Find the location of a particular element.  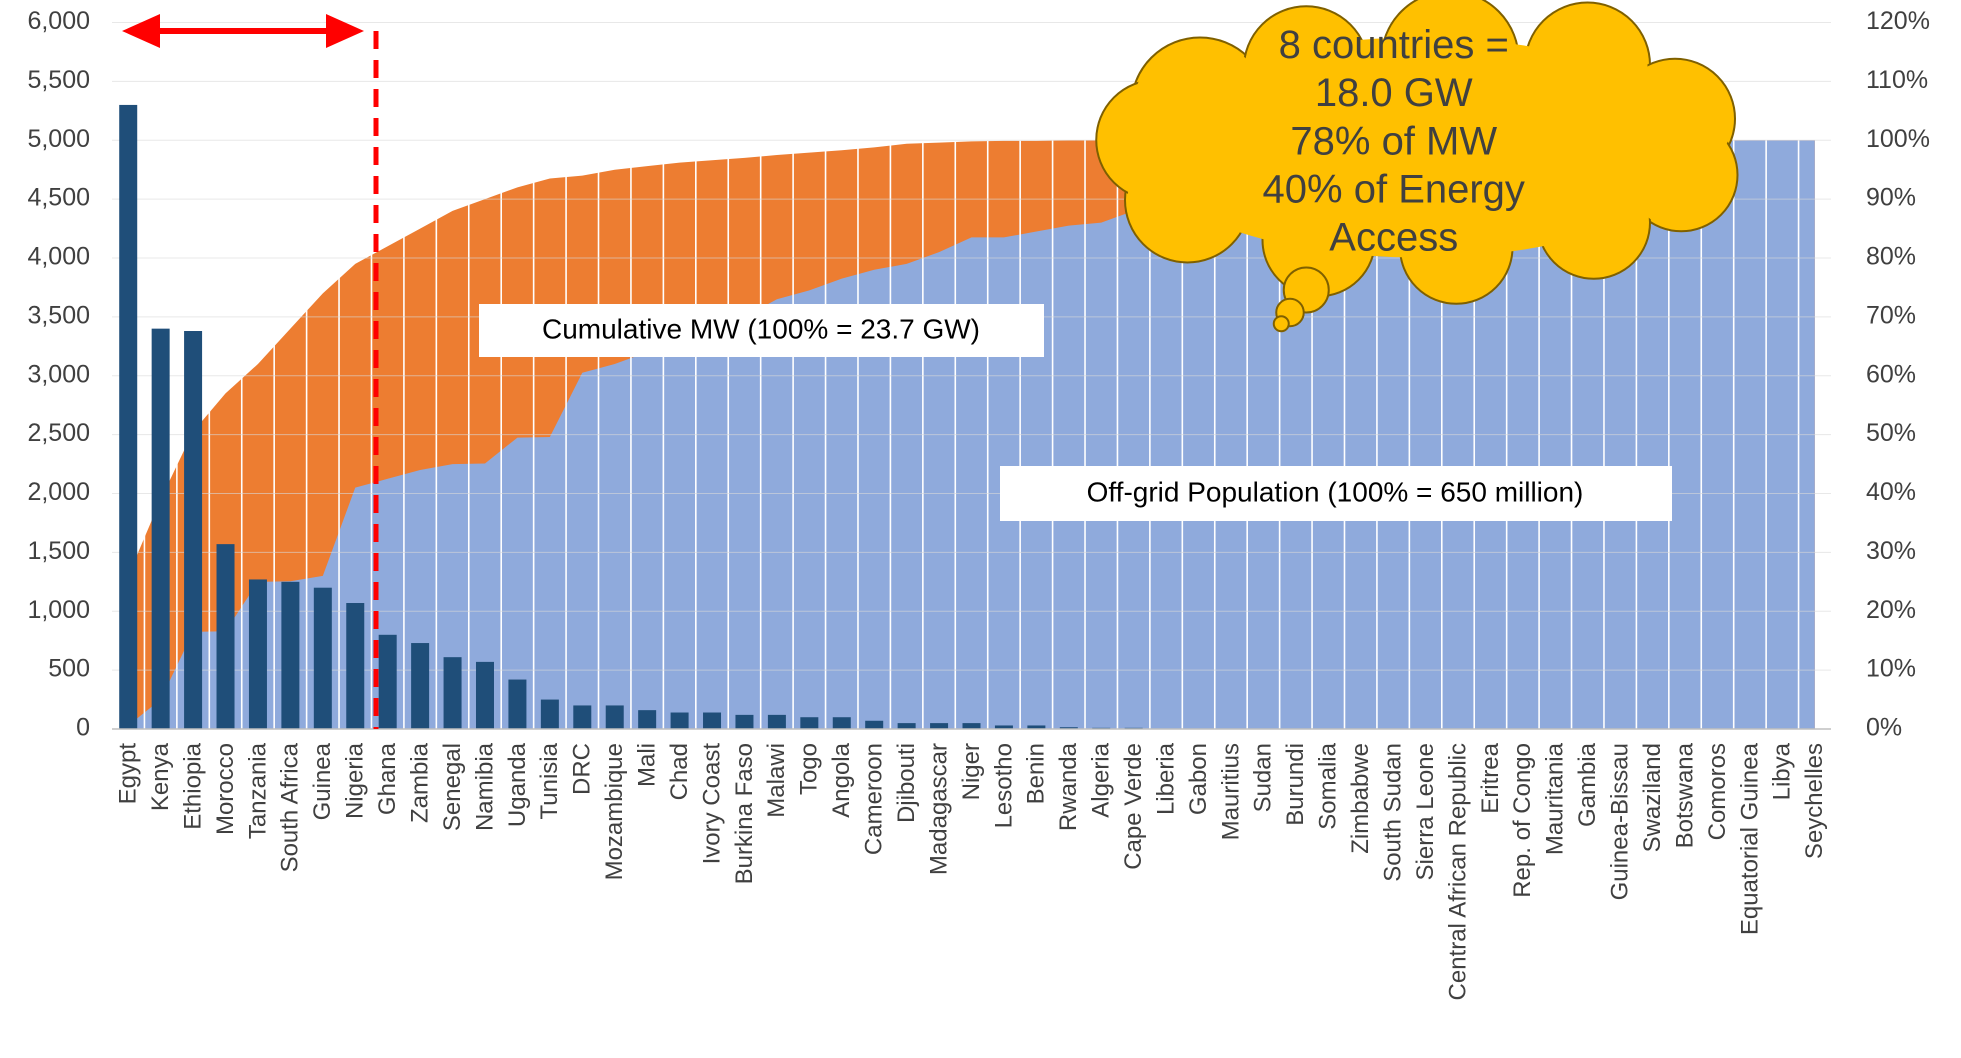

y-tick-label: 5,500 is located at coordinates (58, 80).